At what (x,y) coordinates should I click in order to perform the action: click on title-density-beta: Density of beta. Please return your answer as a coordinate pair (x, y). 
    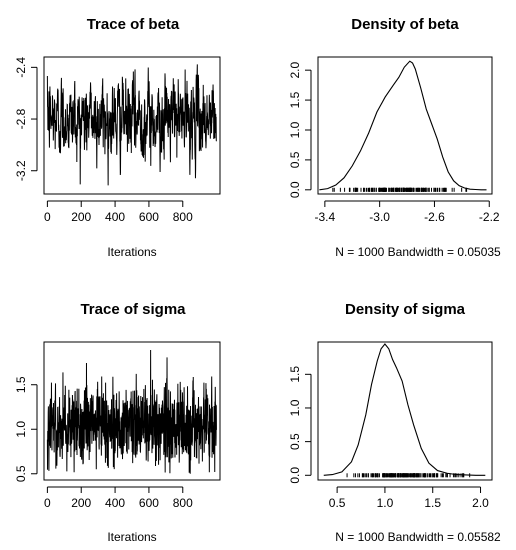
    Looking at the image, I should click on (405, 24).